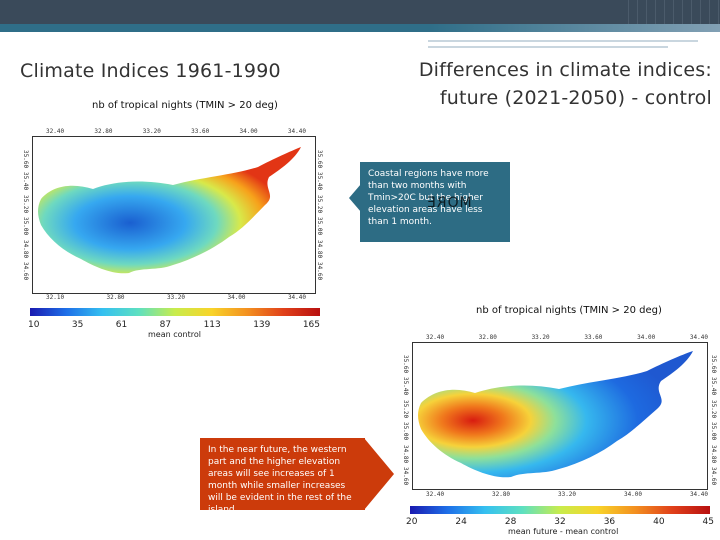  I want to click on right-colorbar-labels: 20 24 28 32 36 40 45, so click(560, 522).